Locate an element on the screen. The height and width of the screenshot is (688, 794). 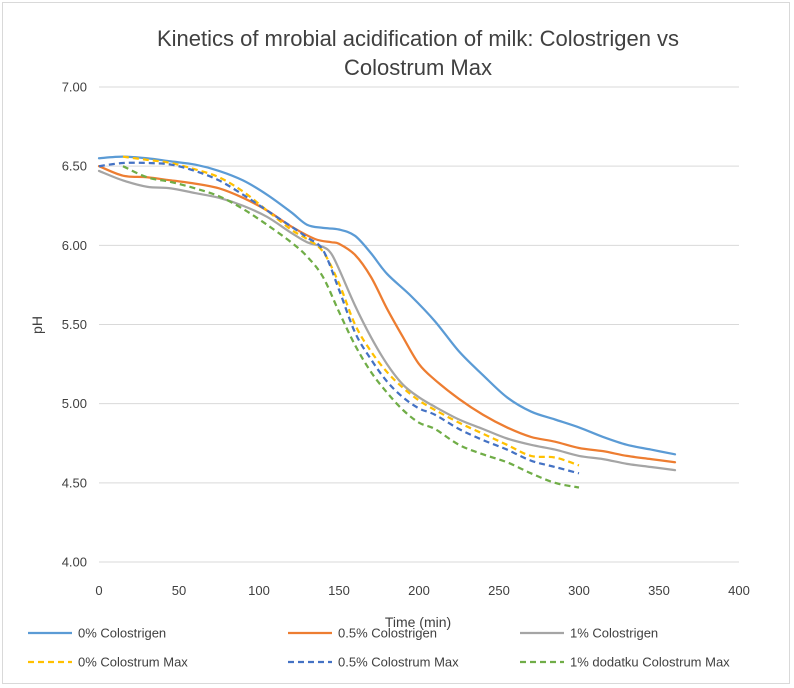
x-tick-label: 0 is located at coordinates (98, 590).